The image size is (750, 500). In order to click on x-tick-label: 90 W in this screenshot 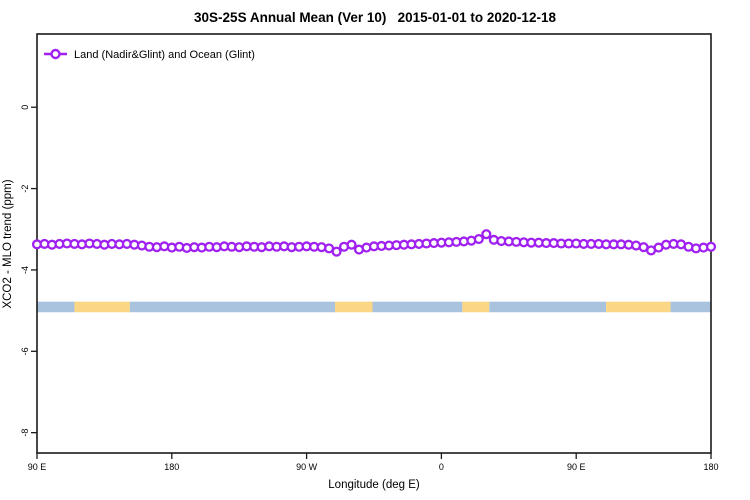, I will do `click(307, 467)`.